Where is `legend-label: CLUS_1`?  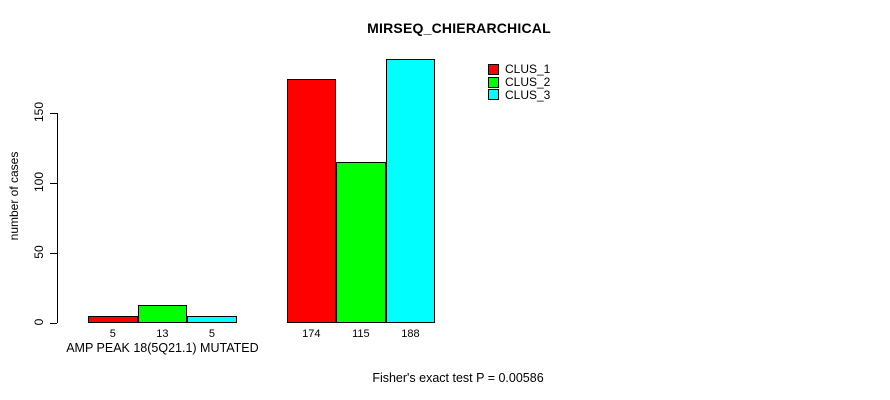 legend-label: CLUS_1 is located at coordinates (528, 69).